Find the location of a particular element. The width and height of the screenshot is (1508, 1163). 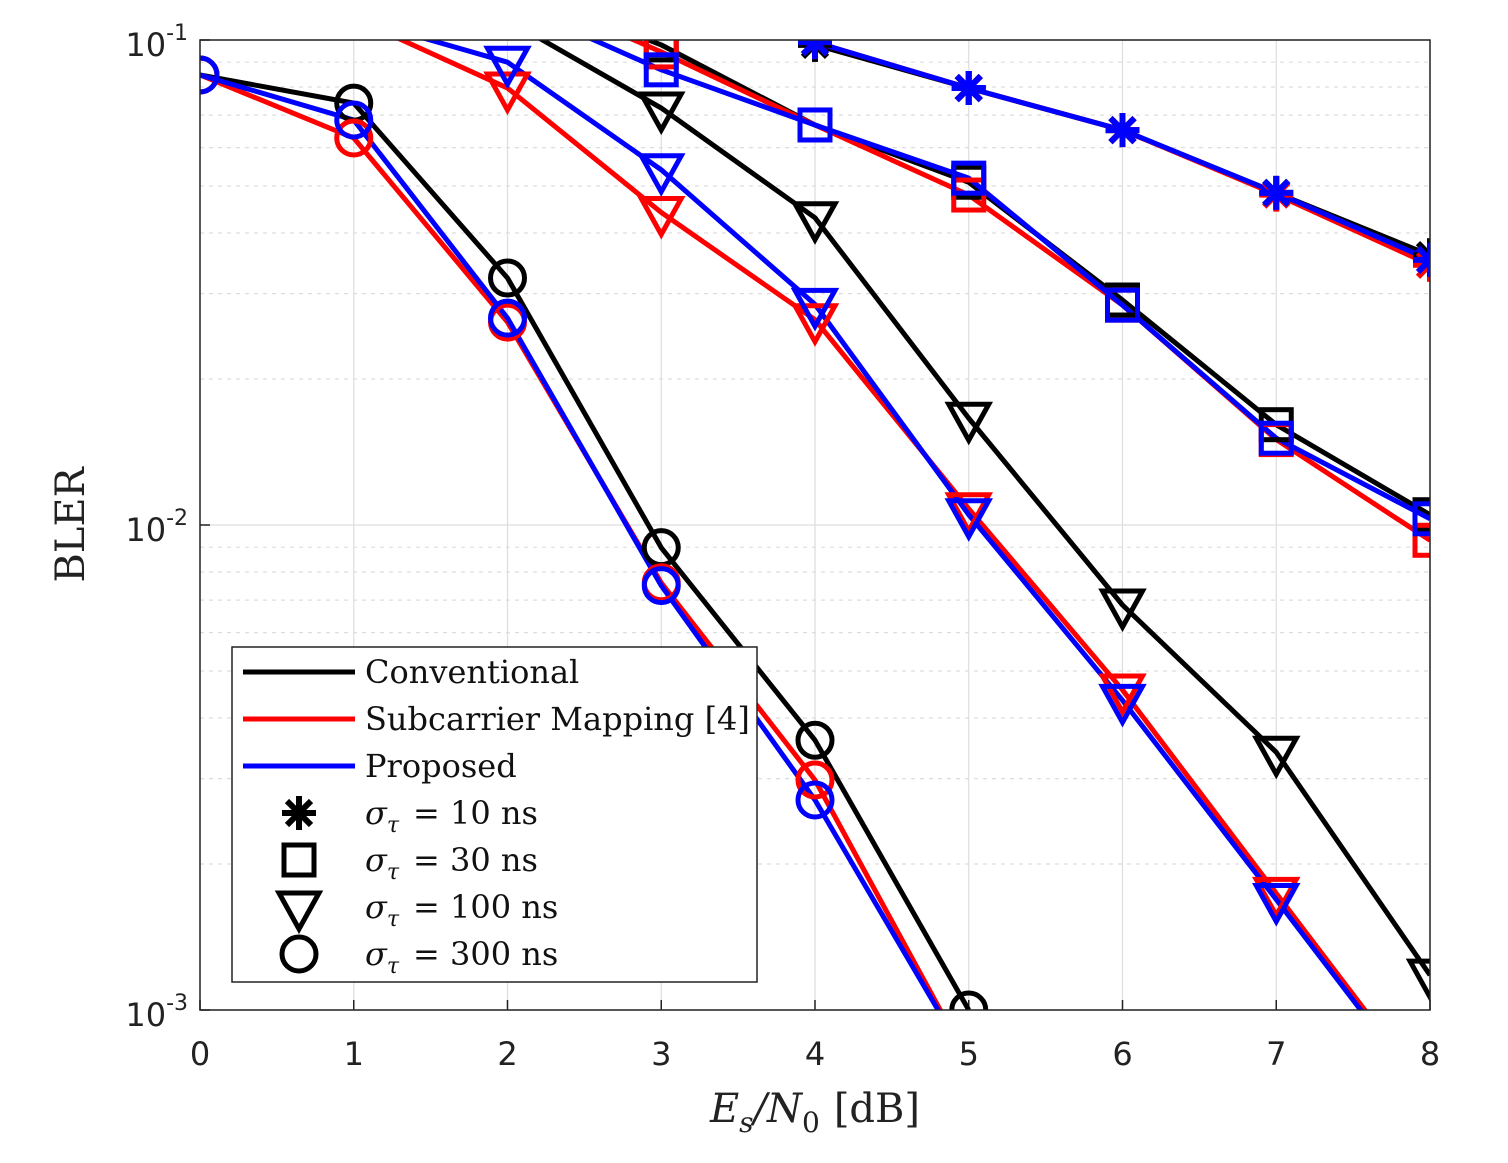

legend-label: στ = 30 ns is located at coordinates (451, 863).